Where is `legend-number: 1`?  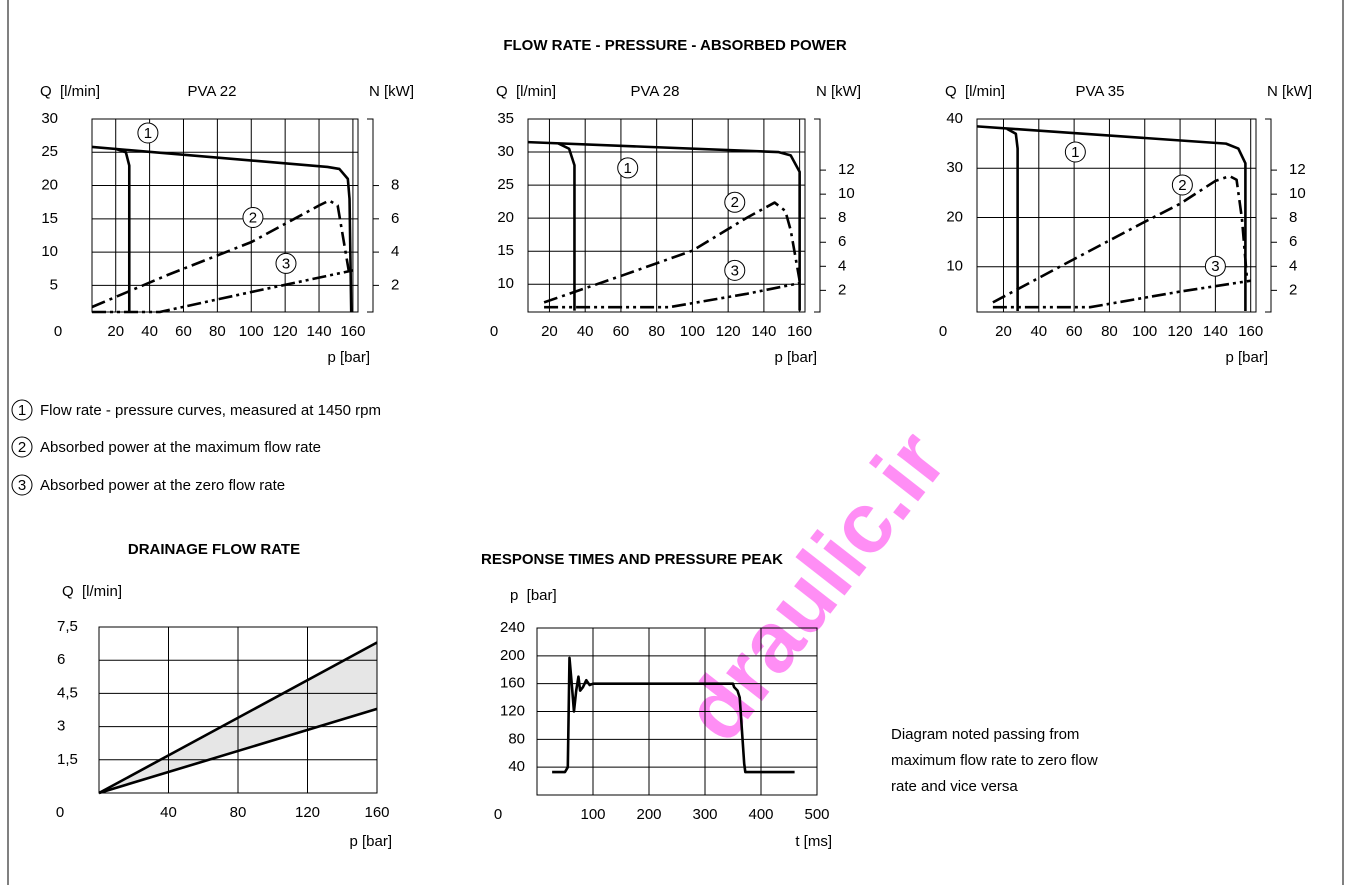
legend-number: 1 is located at coordinates (22, 410).